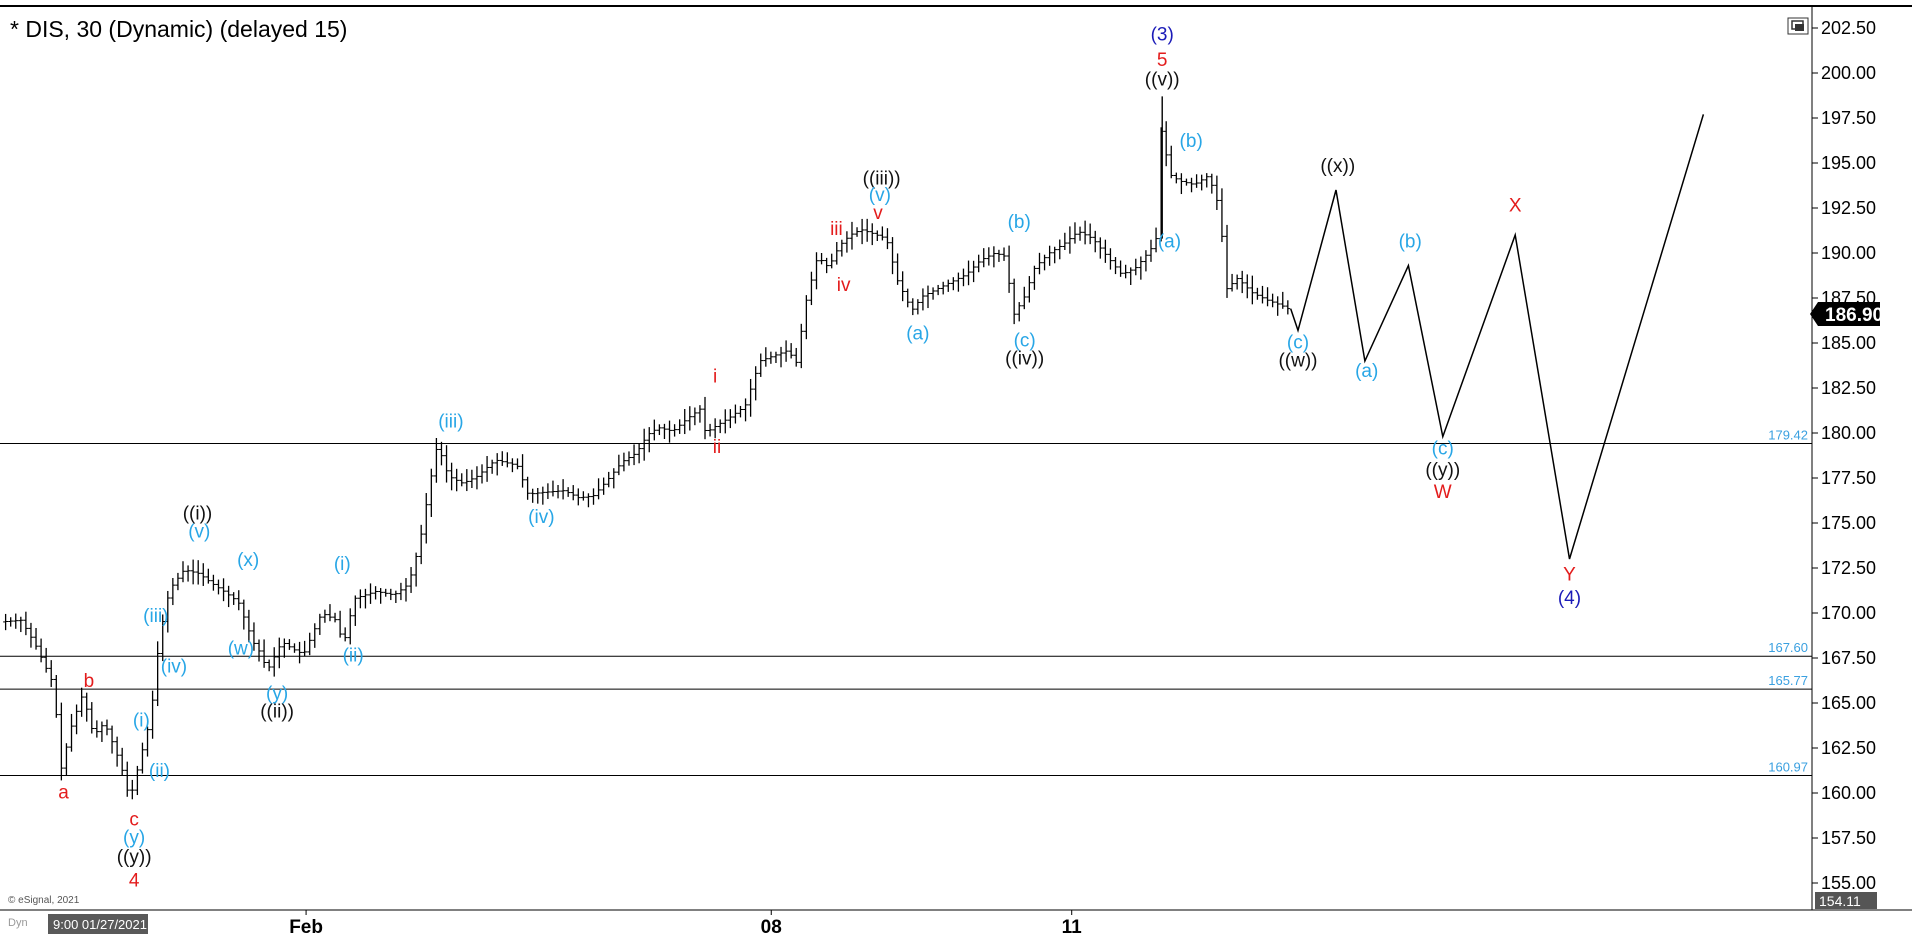 Image resolution: width=1912 pixels, height=946 pixels. I want to click on wave-label: ((iv)), so click(1024, 359).